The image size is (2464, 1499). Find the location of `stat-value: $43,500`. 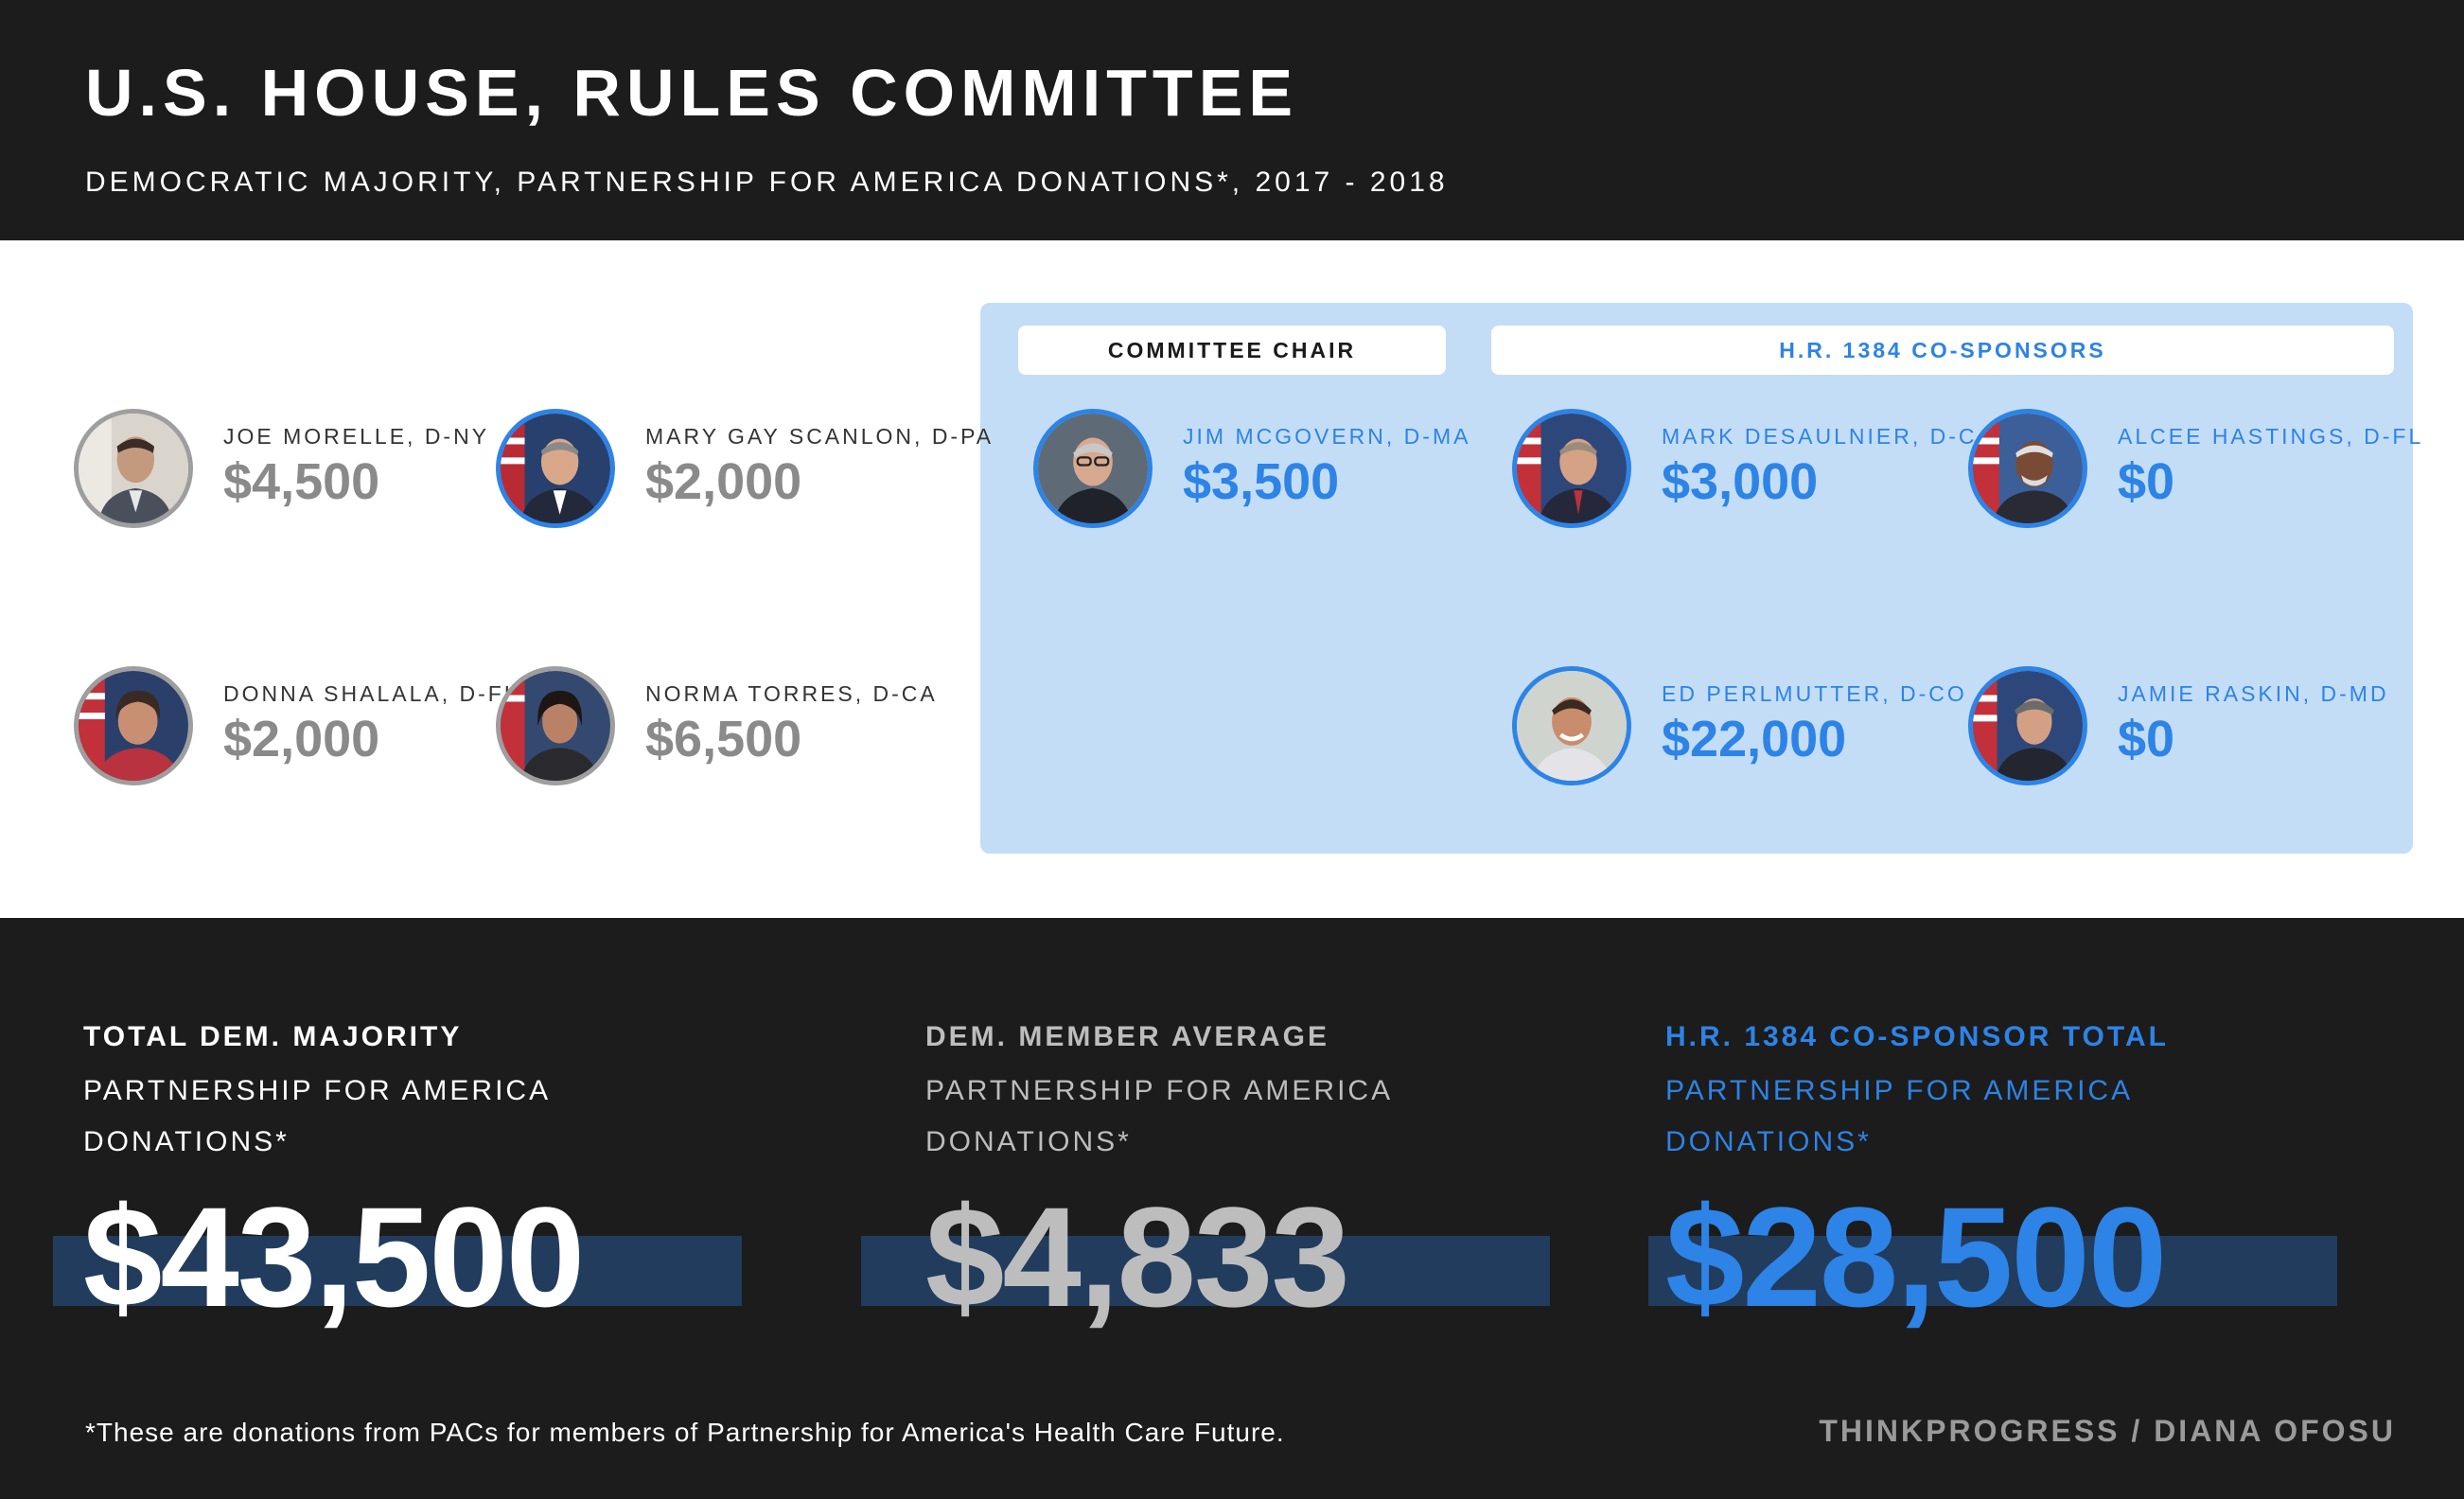

stat-value: $43,500 is located at coordinates (334, 1257).